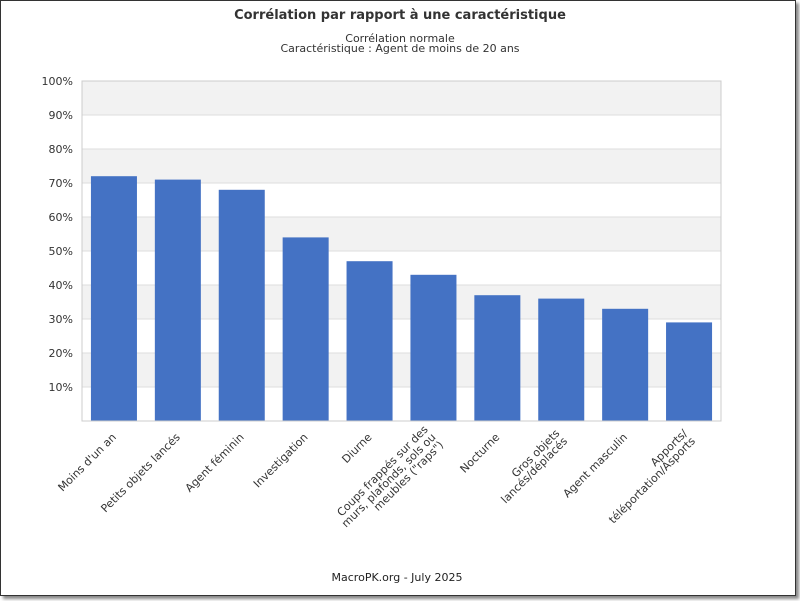 This screenshot has height=601, width=800. What do you see at coordinates (61, 183) in the screenshot?
I see `y-tick-label: 70%` at bounding box center [61, 183].